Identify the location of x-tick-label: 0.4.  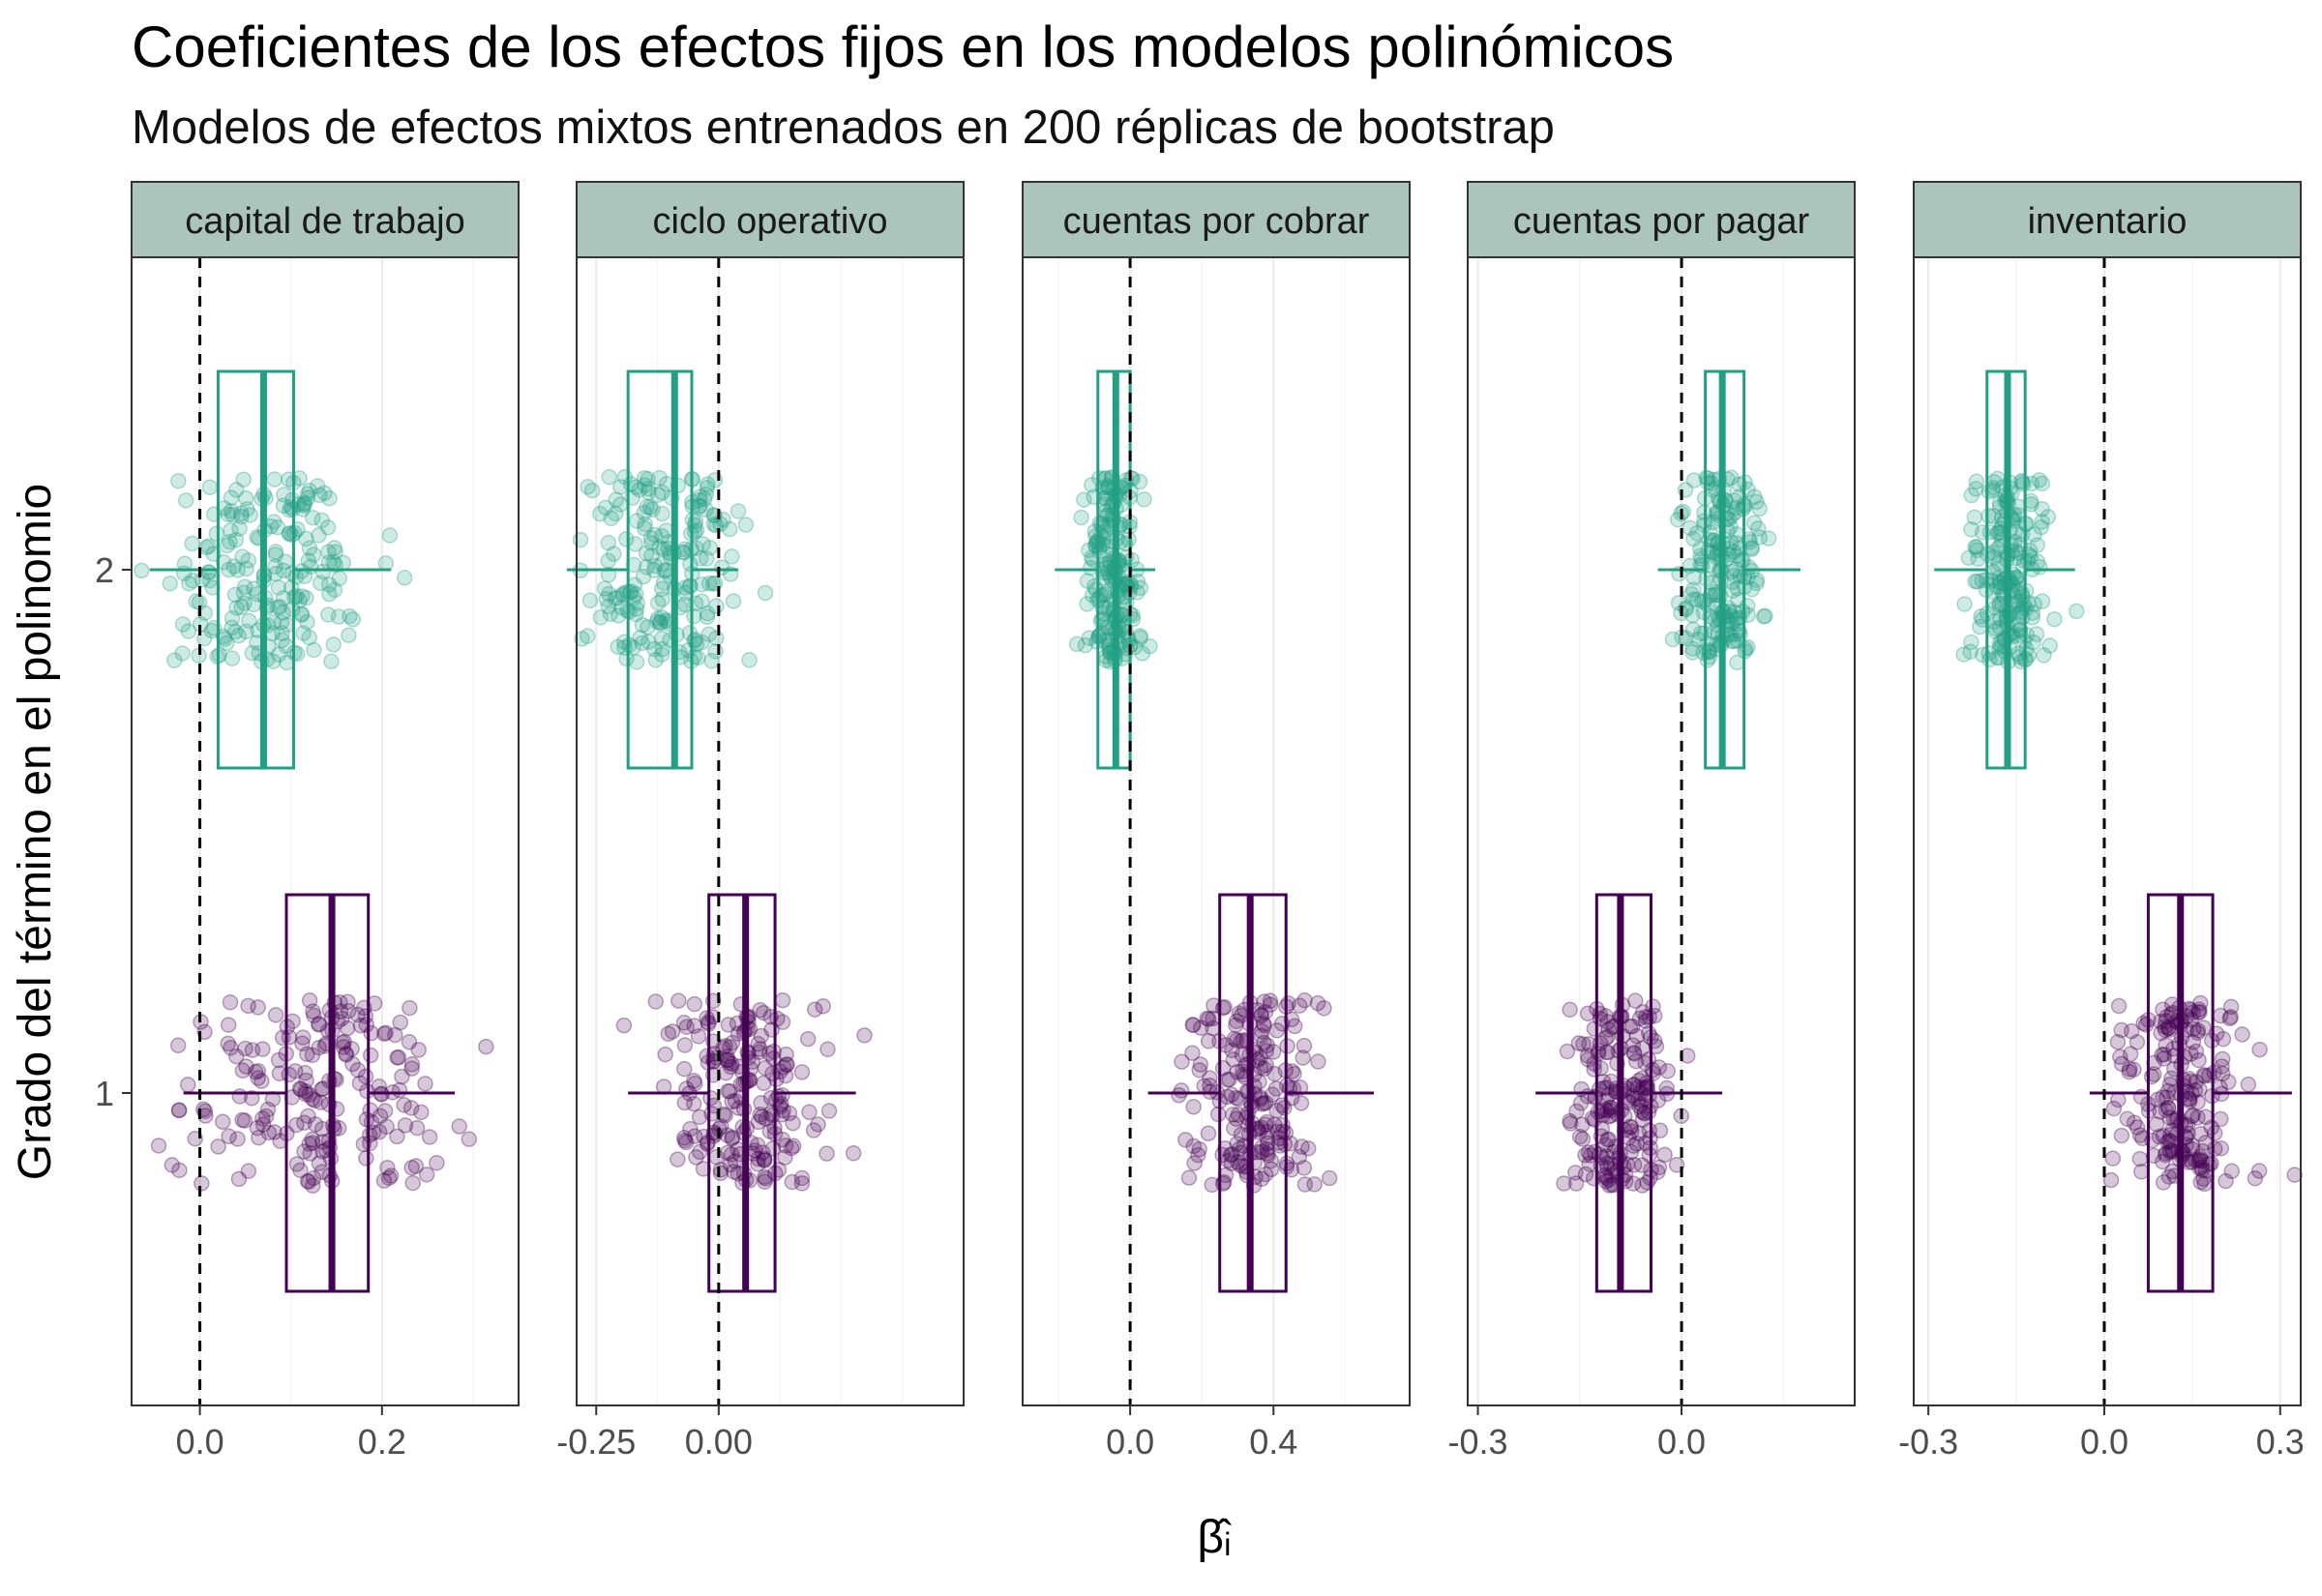
(1273, 1442).